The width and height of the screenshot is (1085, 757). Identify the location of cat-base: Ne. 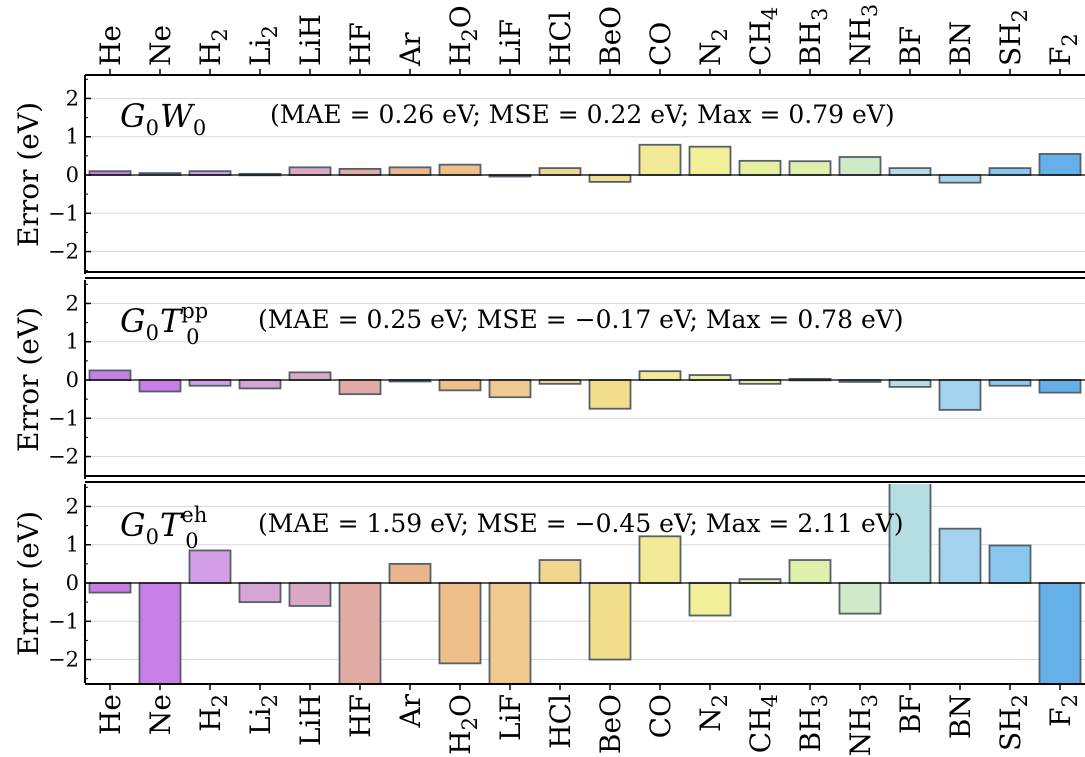
(160, 714).